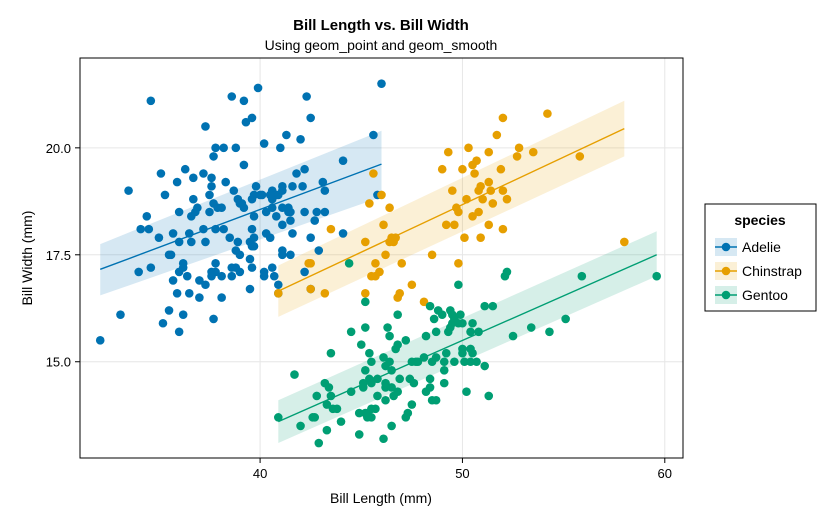  What do you see at coordinates (240, 216) in the screenshot?
I see `adelie-fit-line` at bounding box center [240, 216].